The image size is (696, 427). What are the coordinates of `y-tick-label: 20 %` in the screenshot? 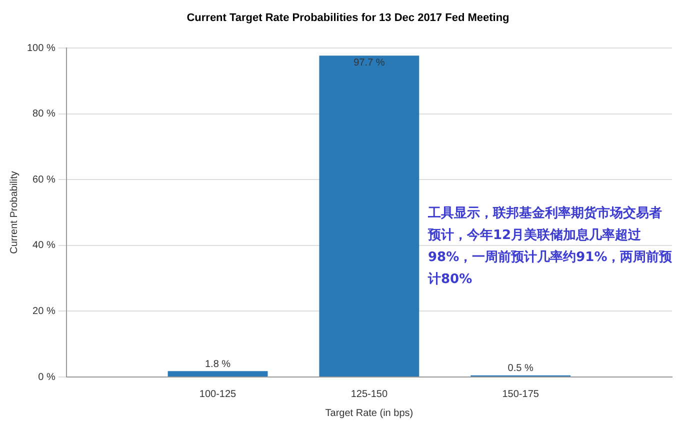 It's located at (44, 311).